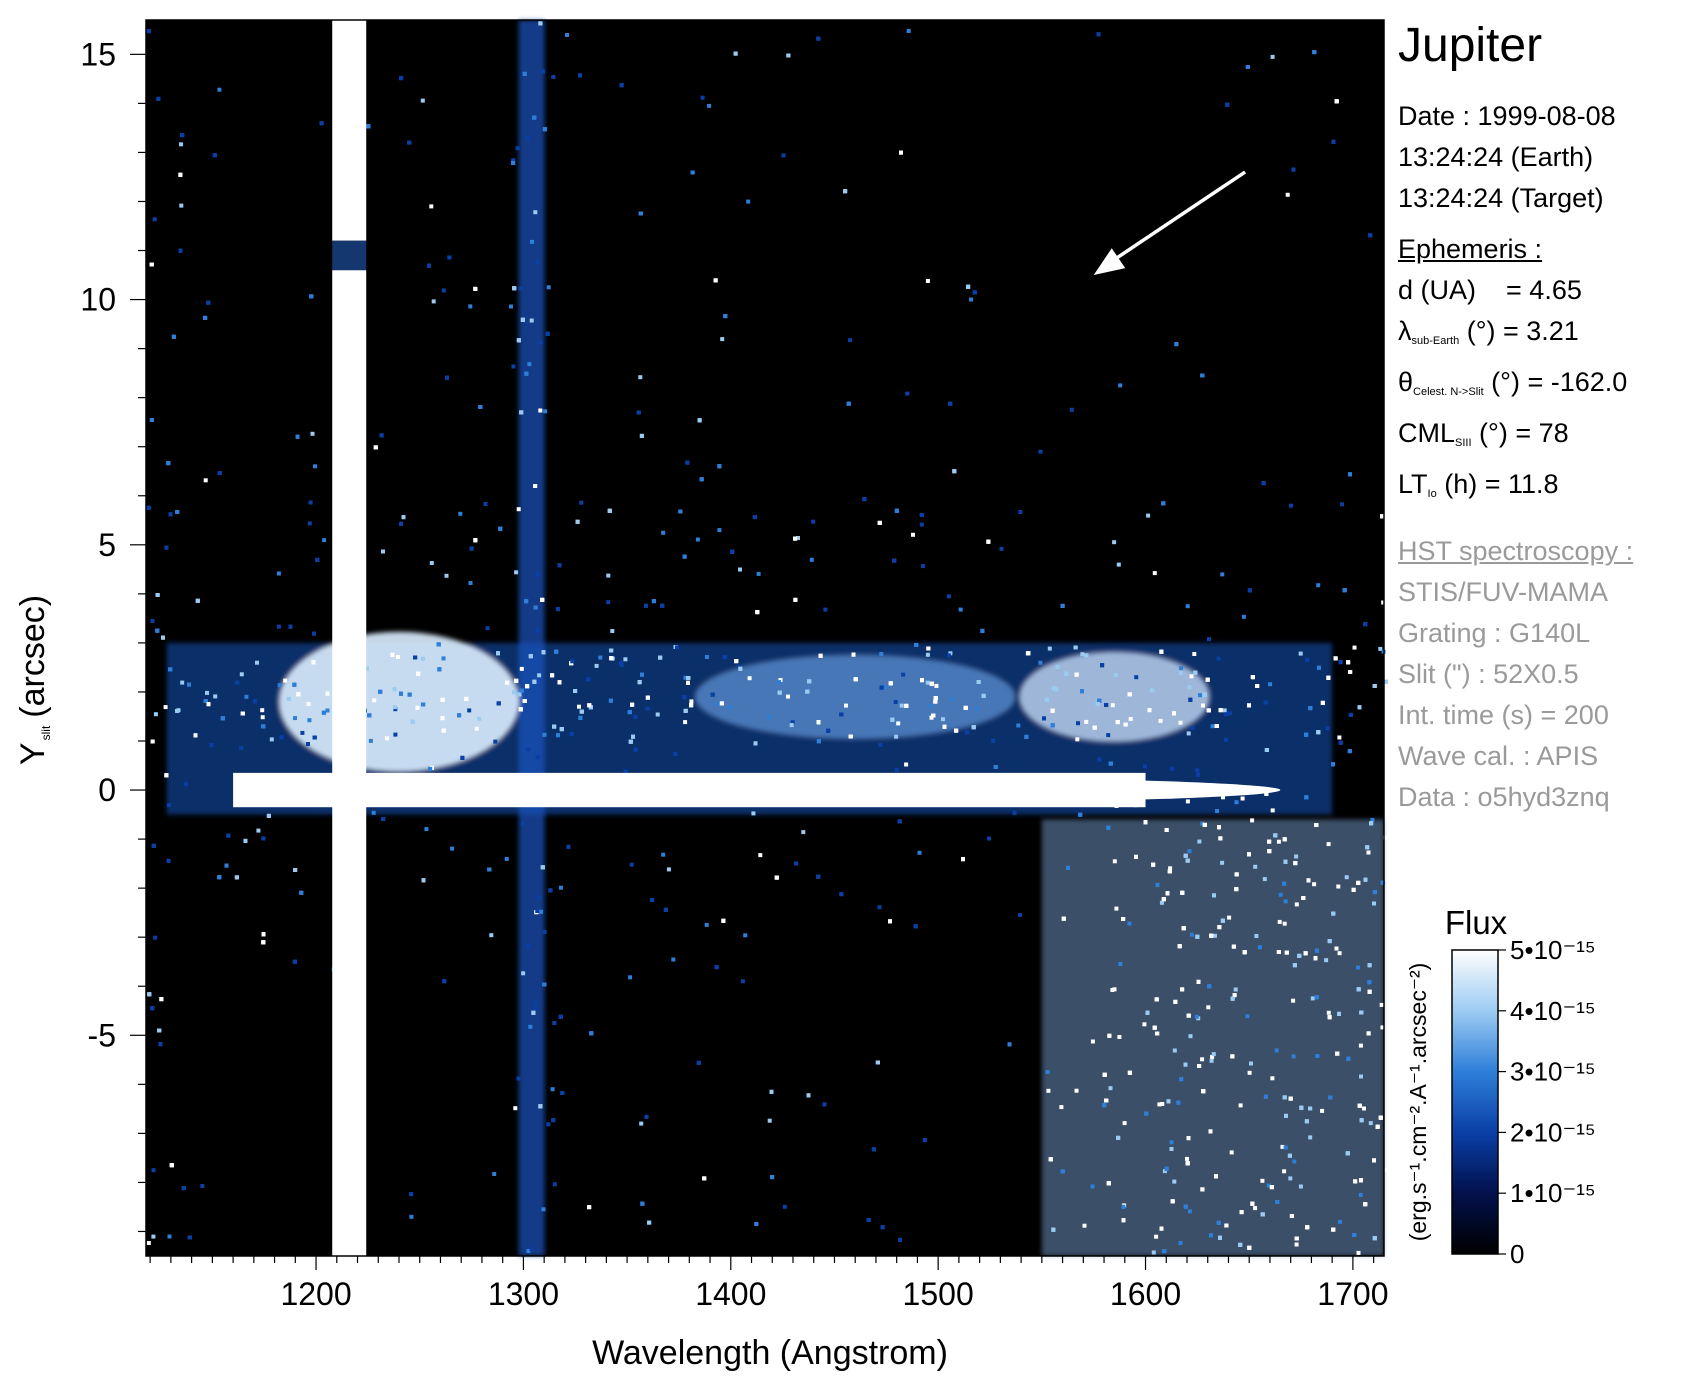  Describe the element at coordinates (1494, 633) in the screenshot. I see `grating: Grating : G140L` at that location.